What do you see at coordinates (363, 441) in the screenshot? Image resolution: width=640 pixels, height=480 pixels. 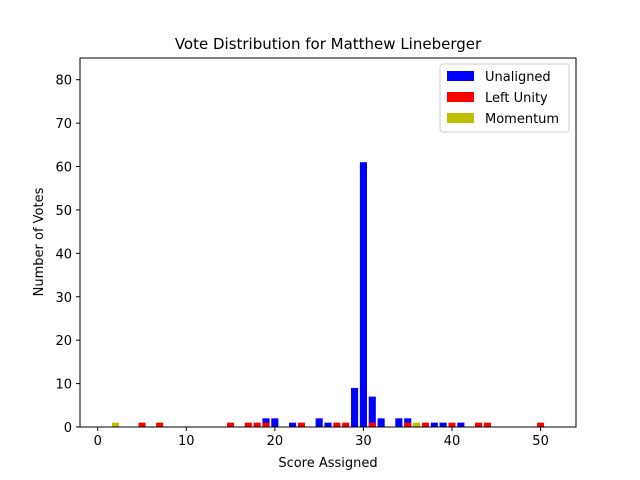 I see `x-tick-label: 30` at bounding box center [363, 441].